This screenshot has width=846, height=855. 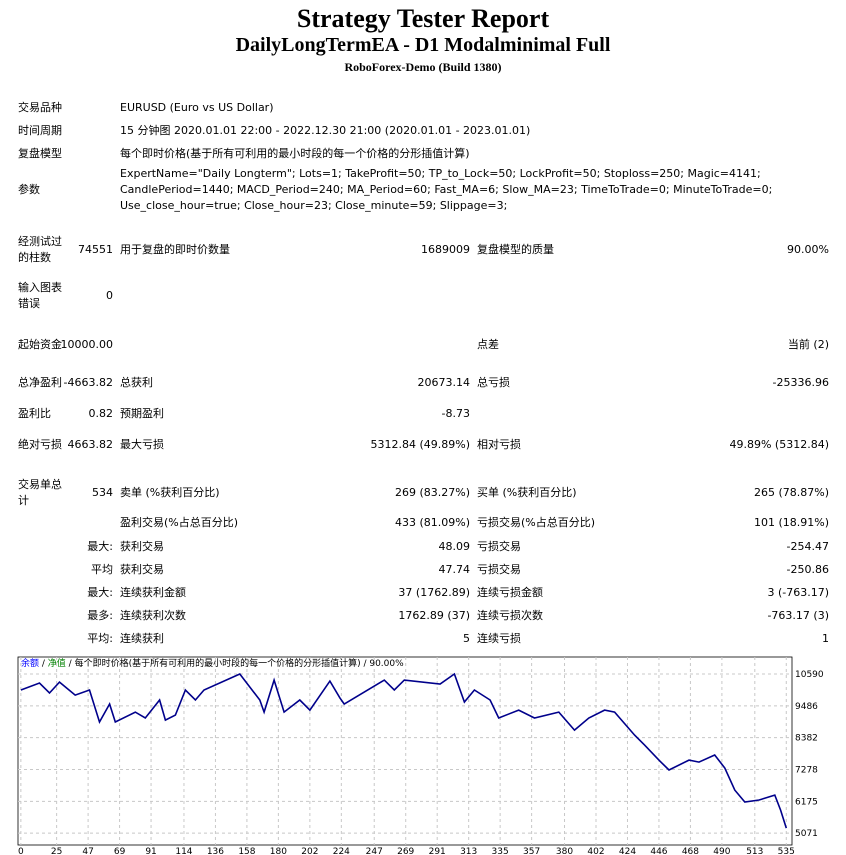 What do you see at coordinates (102, 492) in the screenshot?
I see `table-cell: 534` at bounding box center [102, 492].